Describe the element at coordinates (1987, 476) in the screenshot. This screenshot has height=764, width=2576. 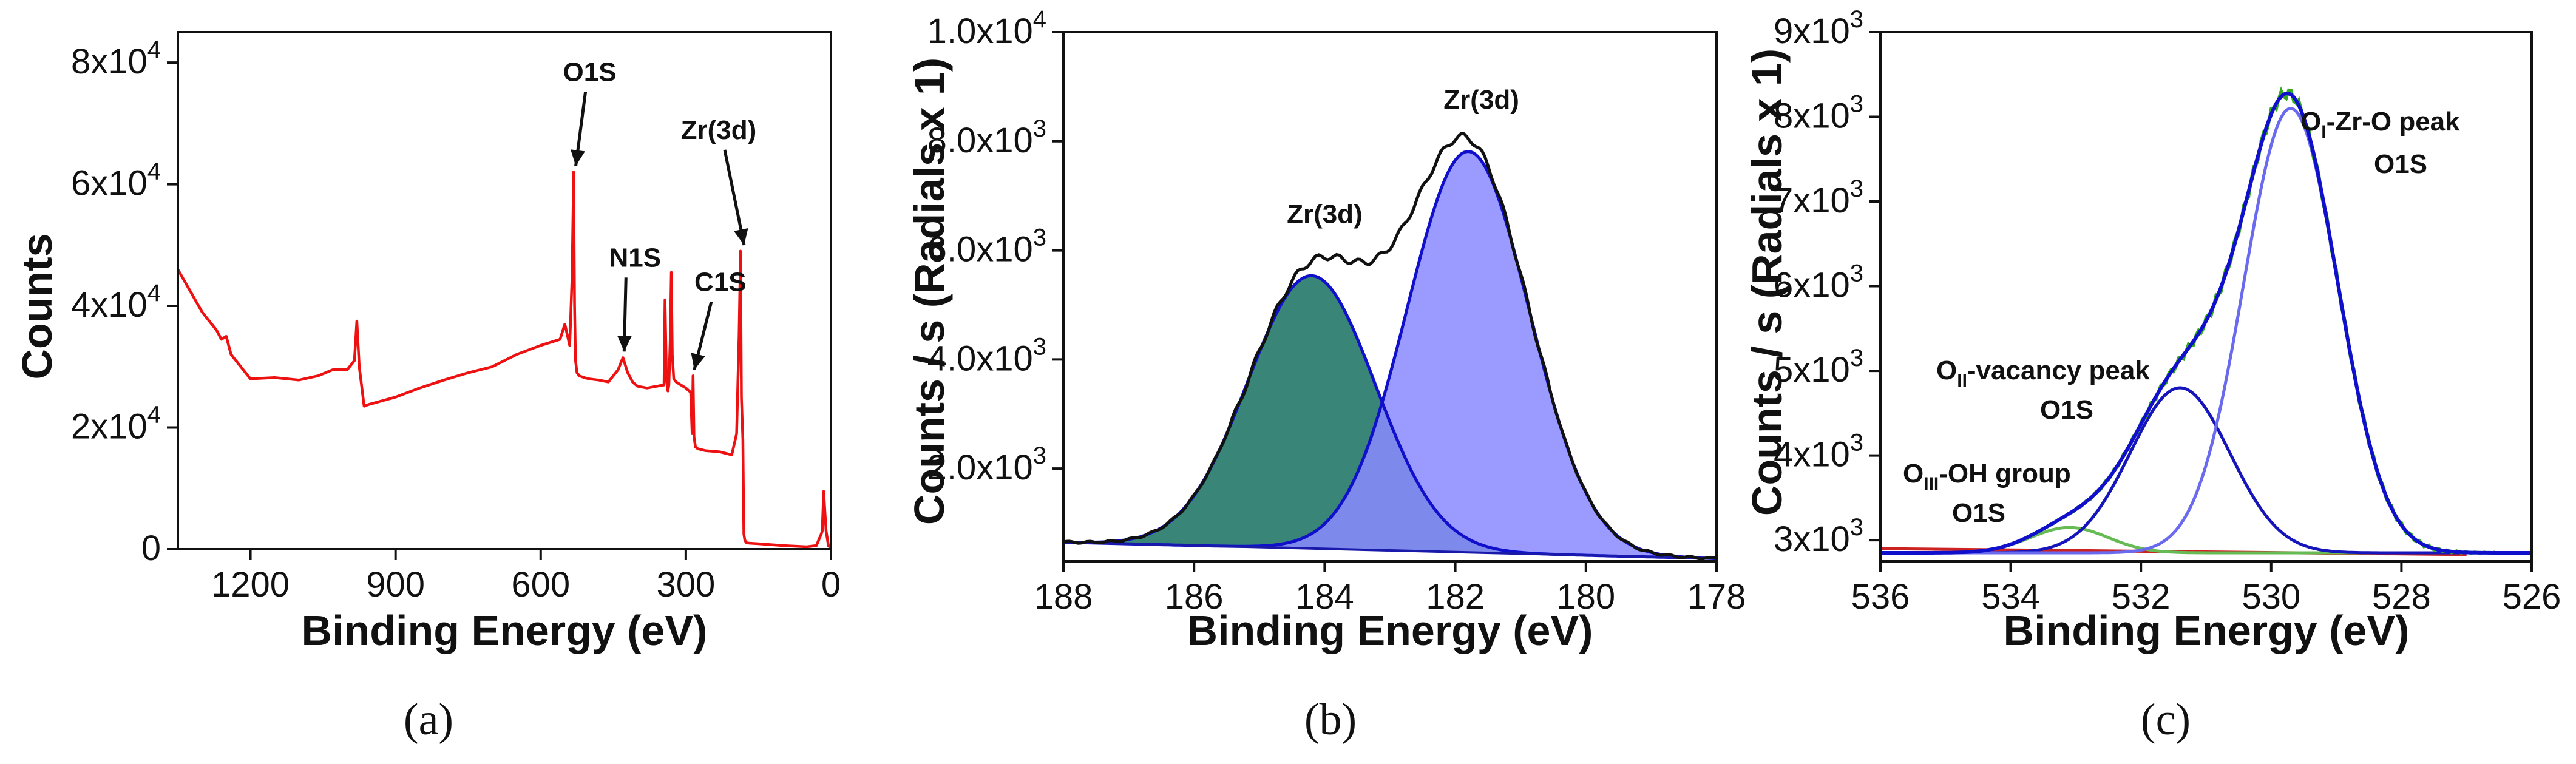
I see `panel-c-annotation-oiii: OIII-OH group` at that location.